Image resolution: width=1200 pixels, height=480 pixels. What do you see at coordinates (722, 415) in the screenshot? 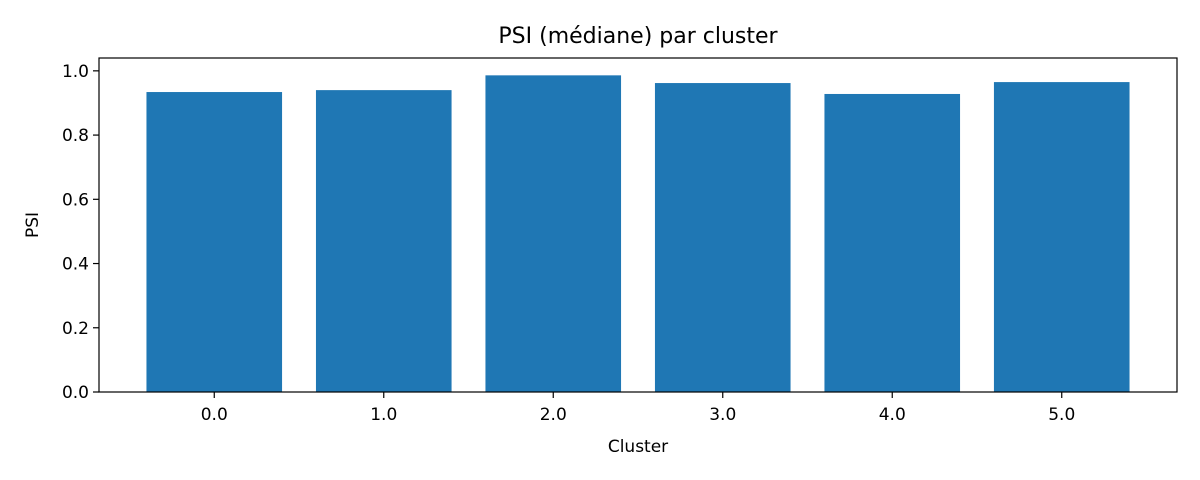
I see `x-tick-label: 3.0` at bounding box center [722, 415].